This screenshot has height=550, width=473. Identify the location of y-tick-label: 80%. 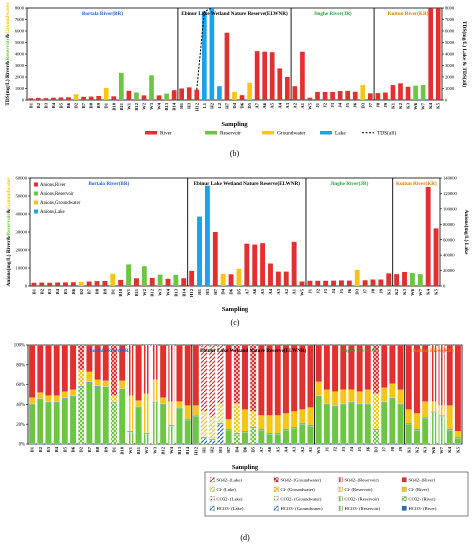
(20, 365).